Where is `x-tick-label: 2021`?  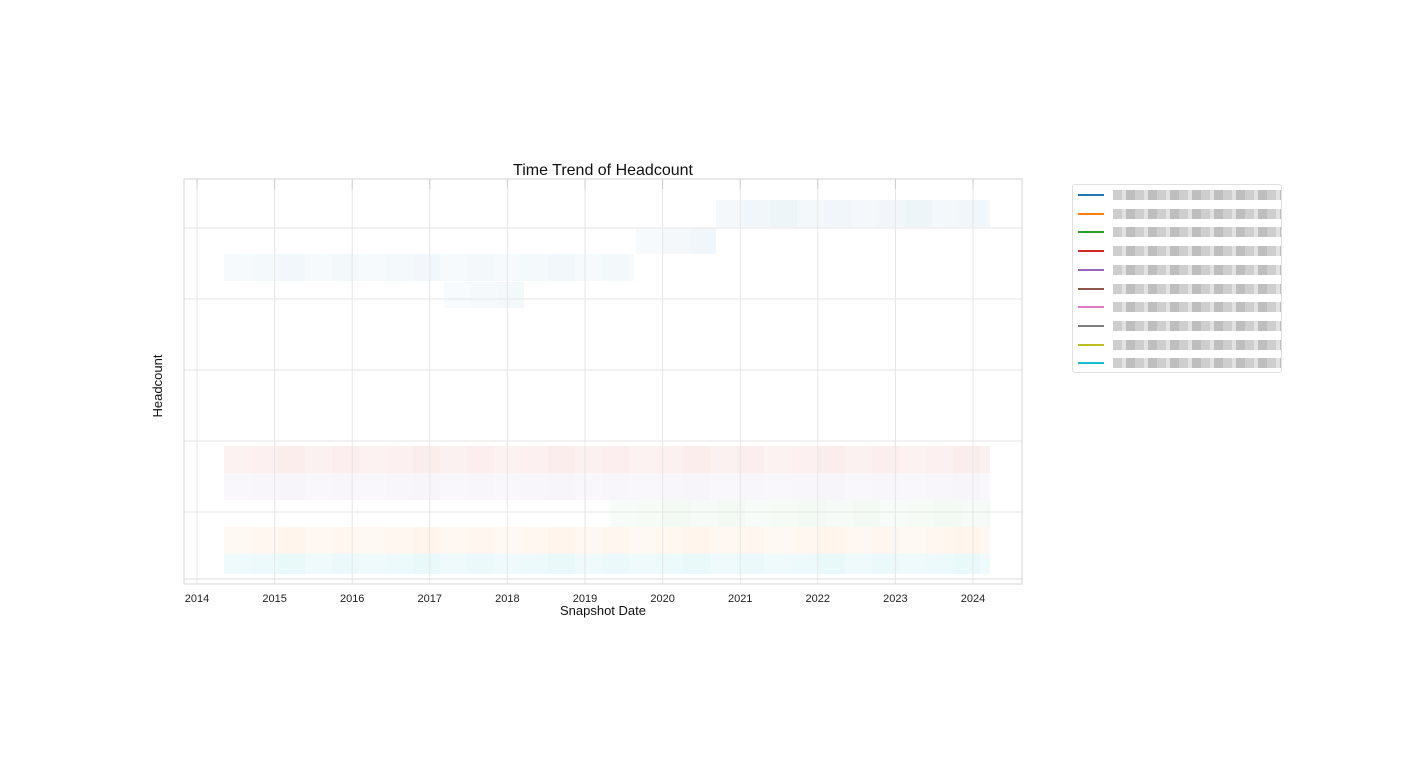
x-tick-label: 2021 is located at coordinates (740, 599).